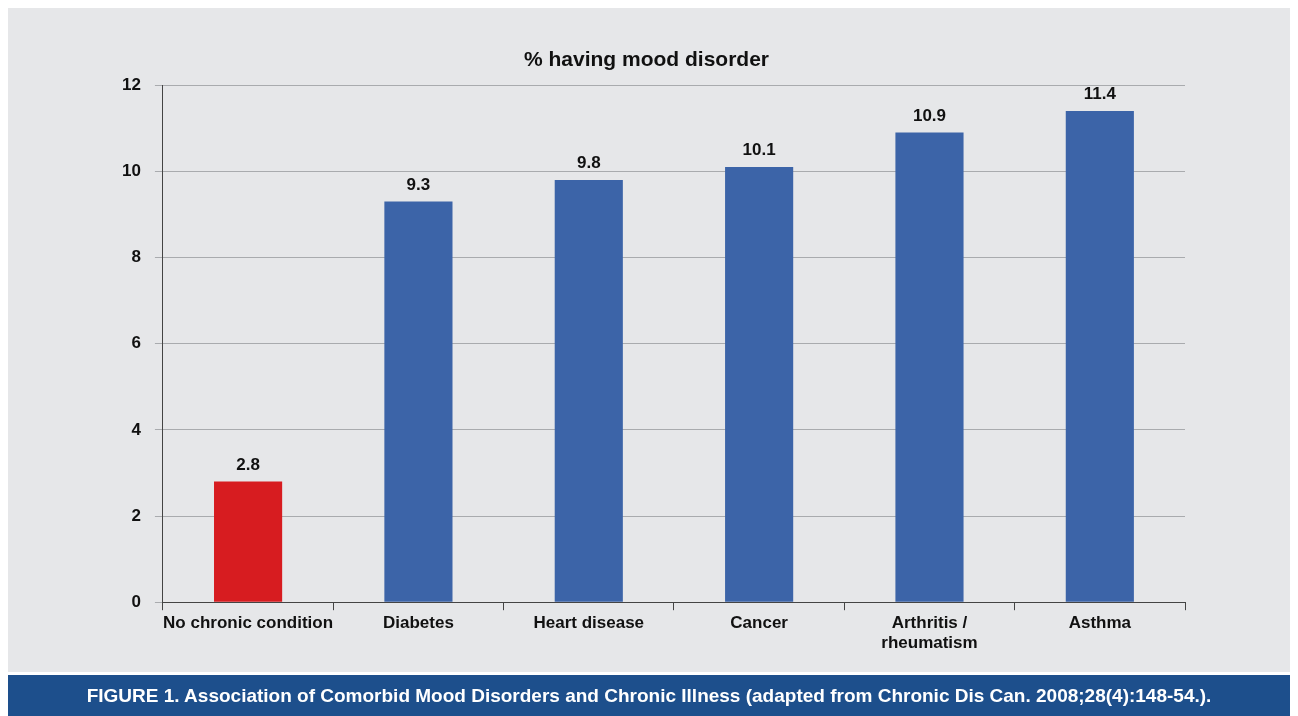 This screenshot has height=716, width=1298. What do you see at coordinates (136, 515) in the screenshot?
I see `y-tick-label: 2` at bounding box center [136, 515].